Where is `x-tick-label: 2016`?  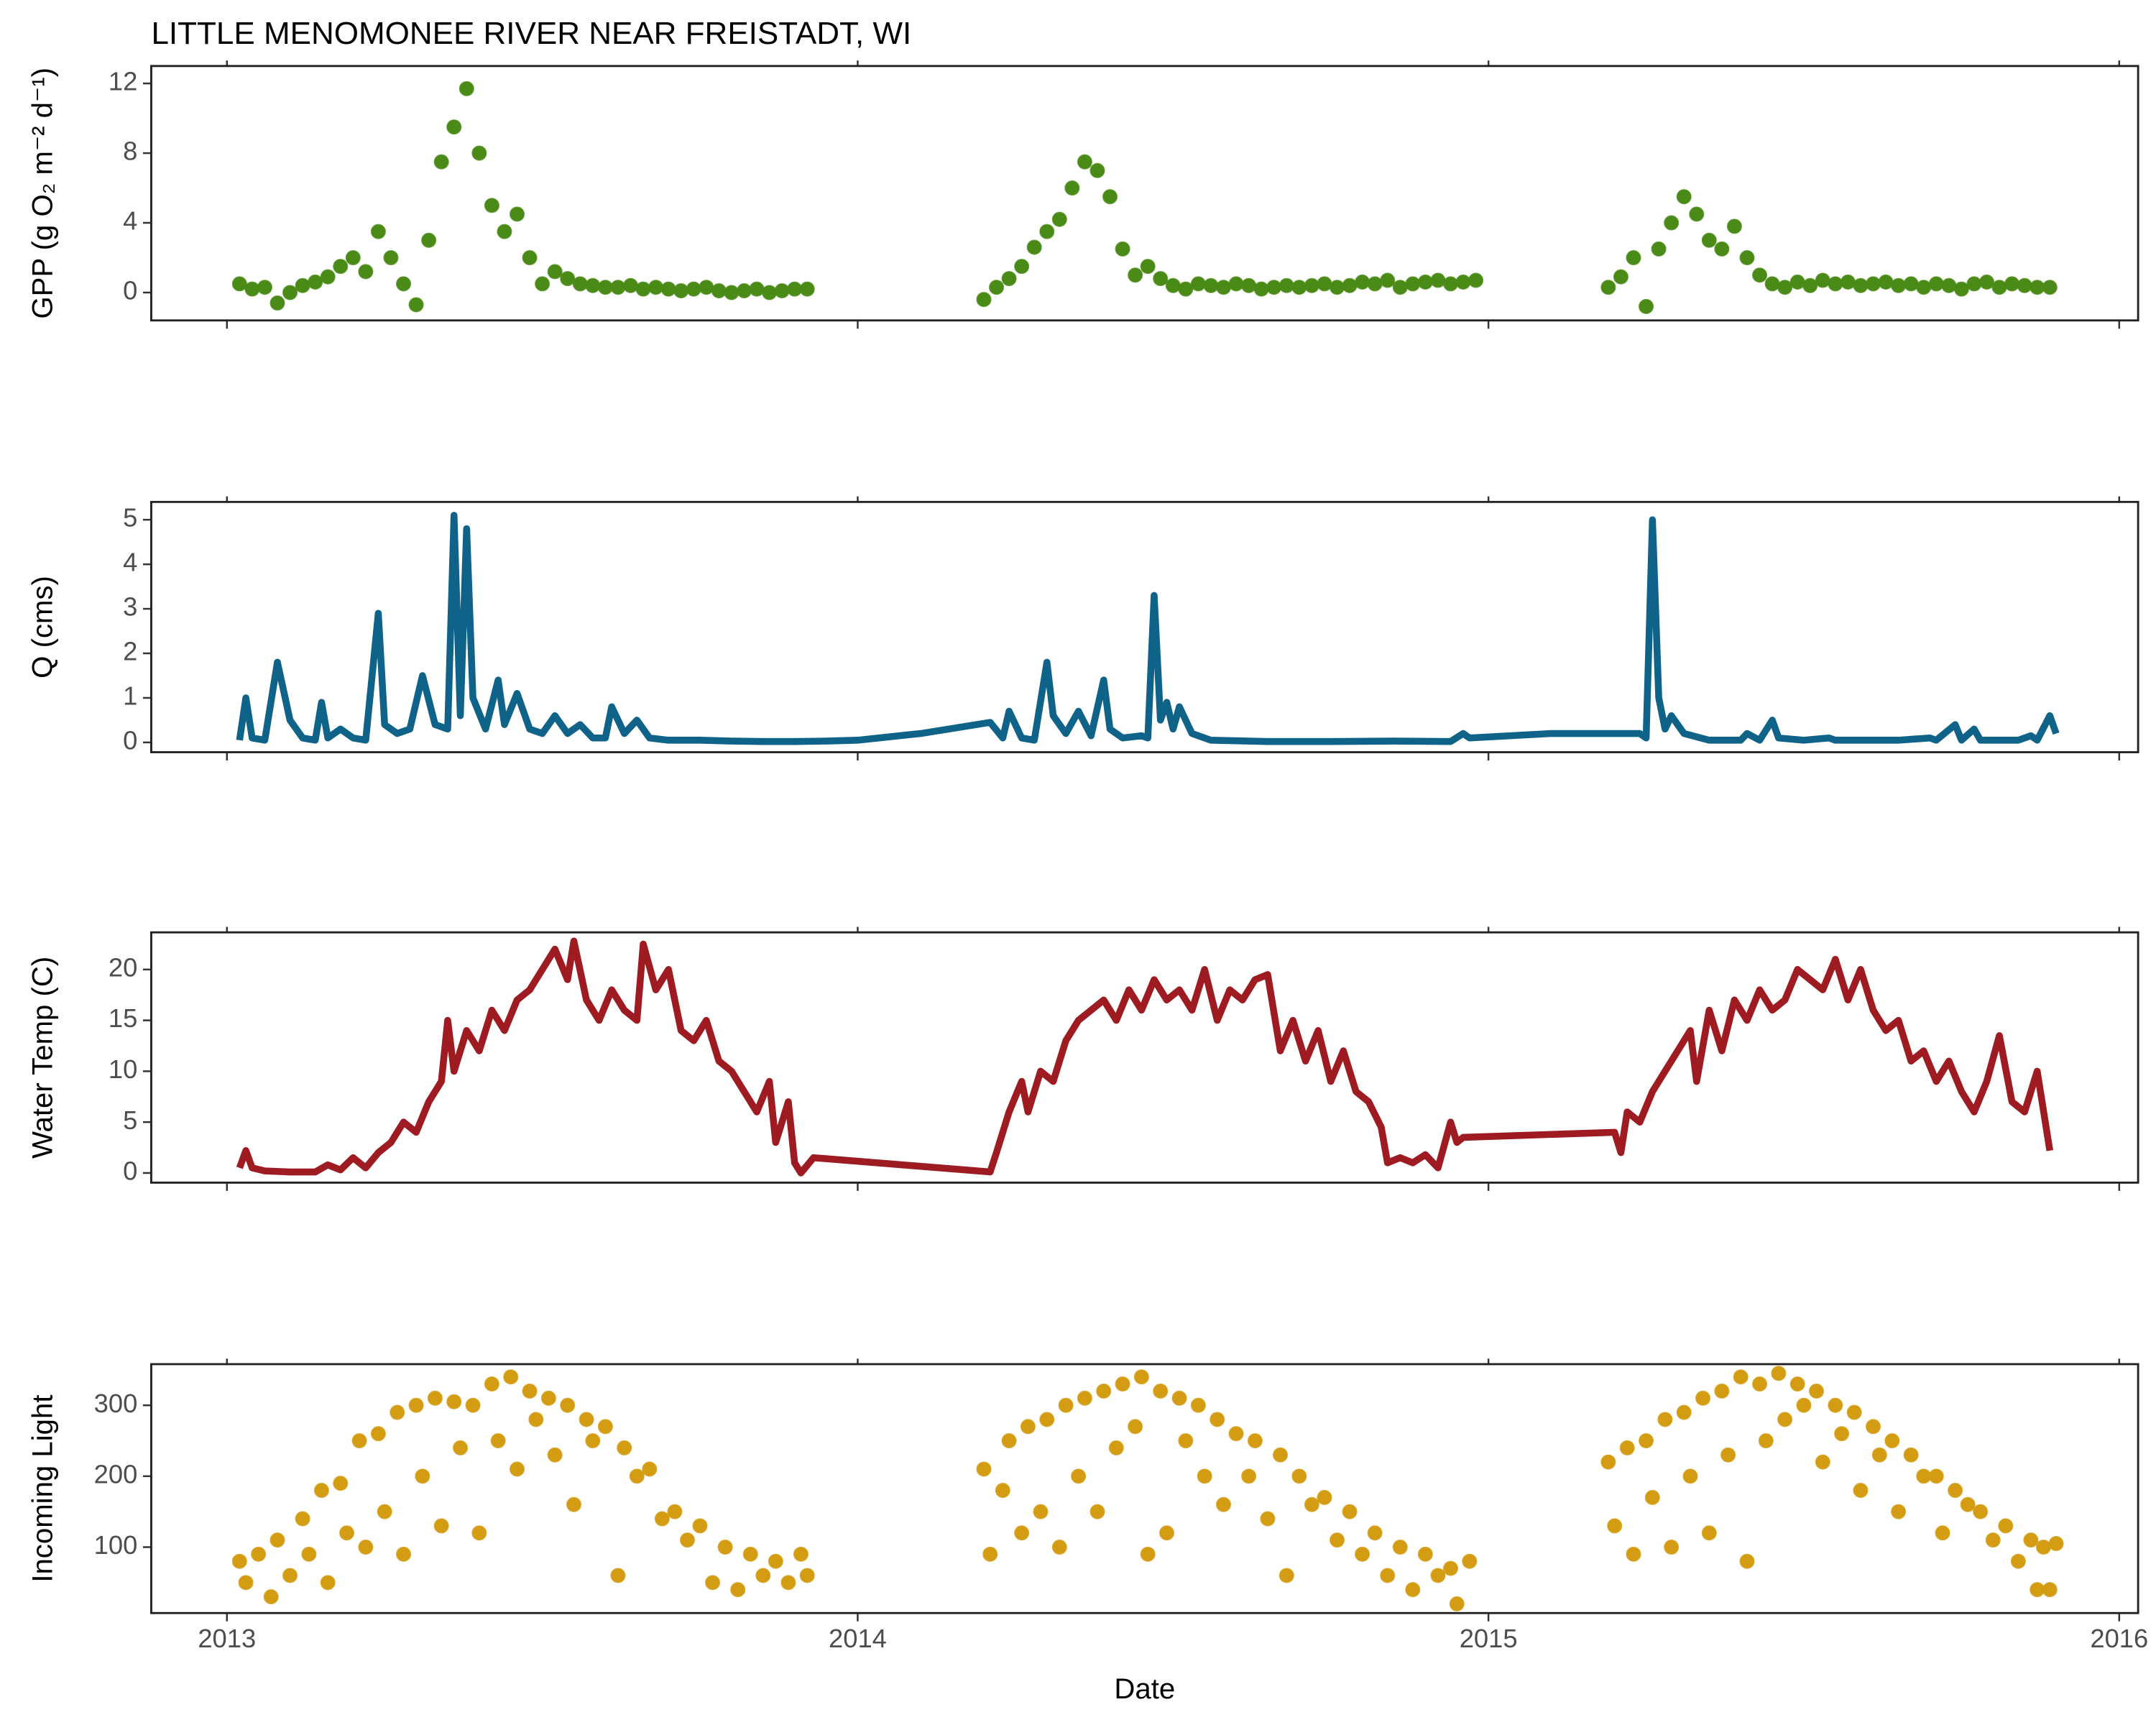 x-tick-label: 2016 is located at coordinates (2119, 1638).